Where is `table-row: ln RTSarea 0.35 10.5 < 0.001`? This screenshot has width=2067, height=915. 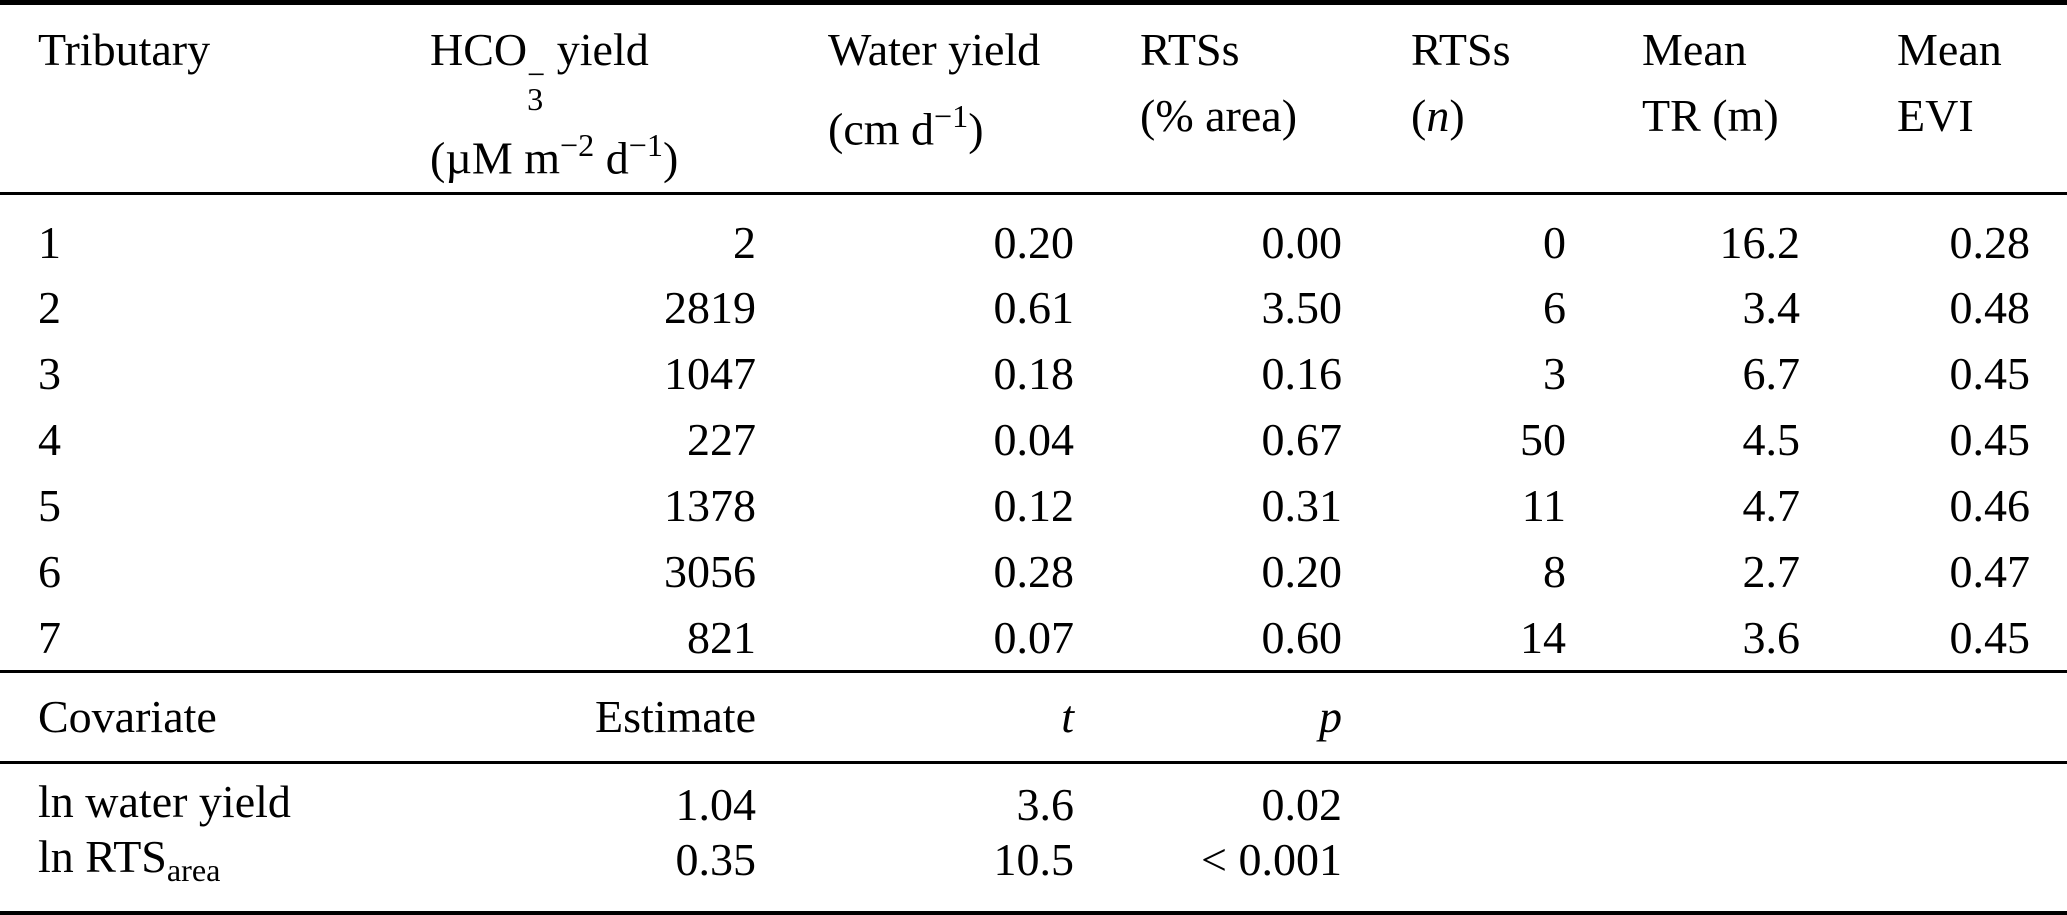 table-row: ln RTSarea 0.35 10.5 < 0.001 is located at coordinates (1033, 873).